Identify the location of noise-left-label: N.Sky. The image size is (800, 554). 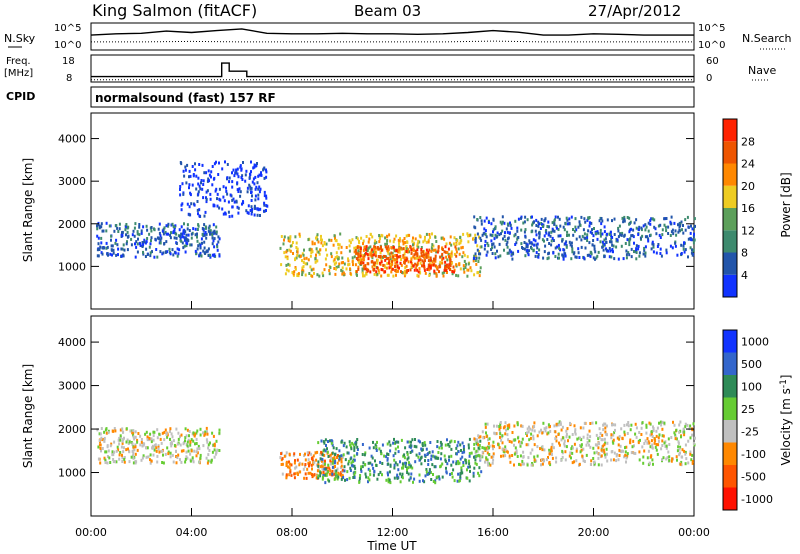
(20, 38).